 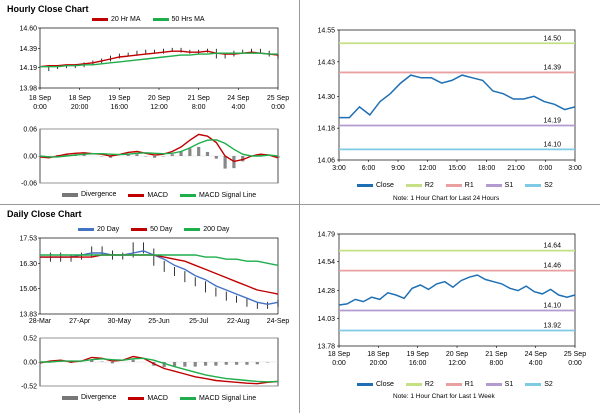 What do you see at coordinates (326, 97) in the screenshot?
I see `y-tick-label: 14.30` at bounding box center [326, 97].